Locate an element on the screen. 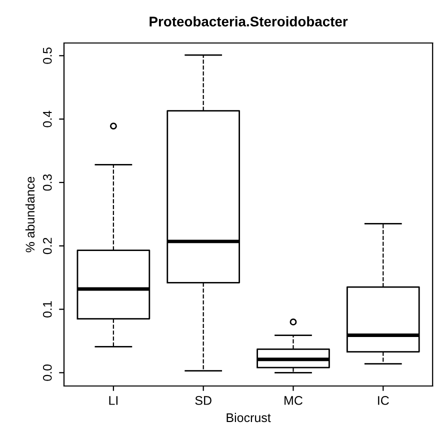  y-tick-label: 0.1 is located at coordinates (47, 309).